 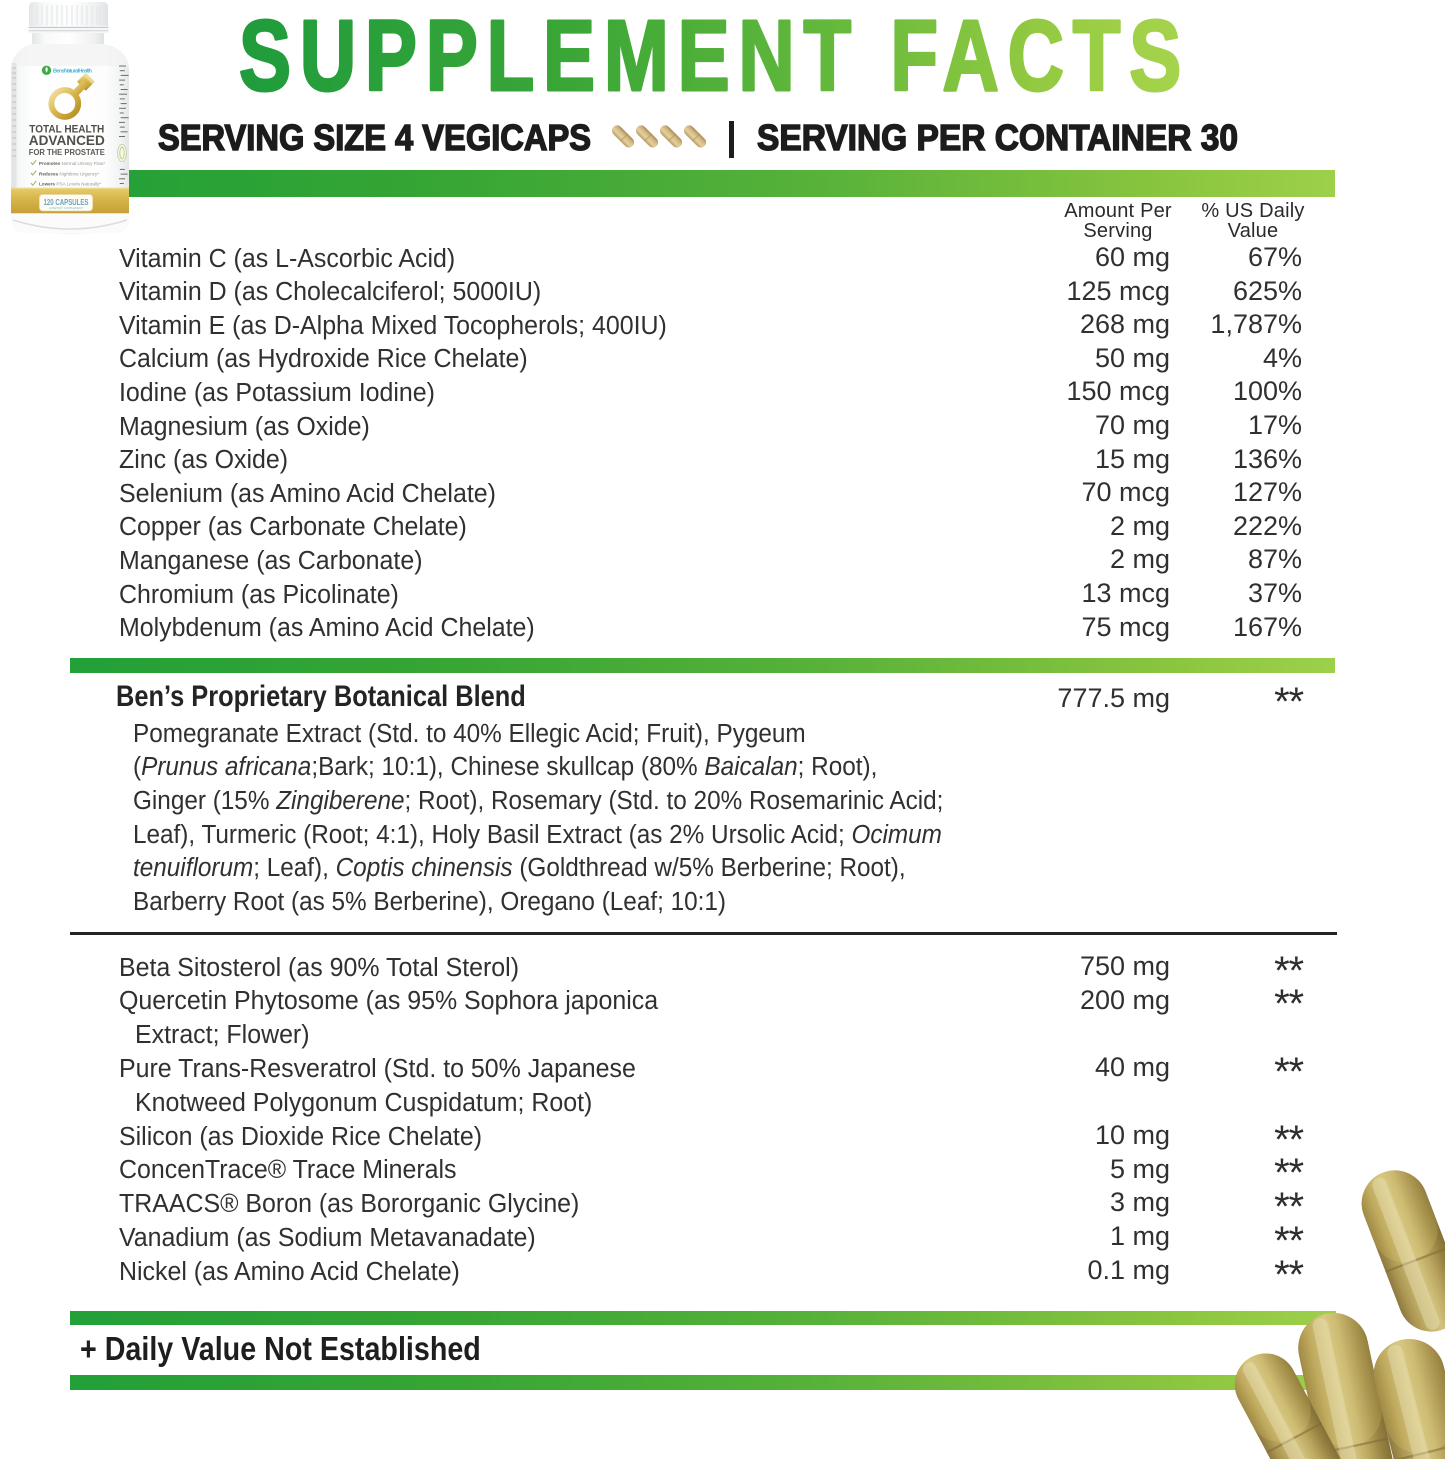 I want to click on svg-text: Promotes Normal Urinary Flow*, so click(x=72, y=163).